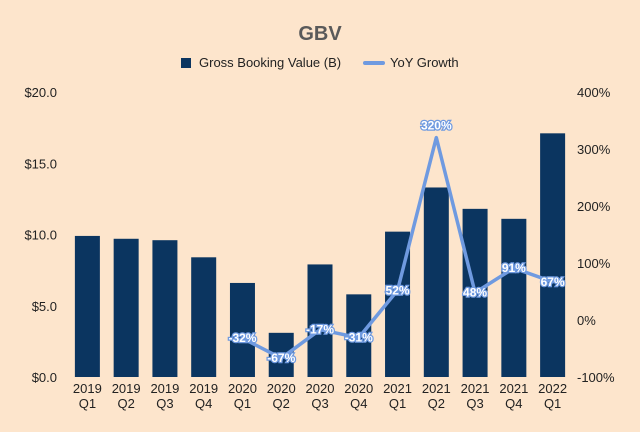 The height and width of the screenshot is (432, 640). What do you see at coordinates (40, 92) in the screenshot?
I see `left-tick-label: $20.0` at bounding box center [40, 92].